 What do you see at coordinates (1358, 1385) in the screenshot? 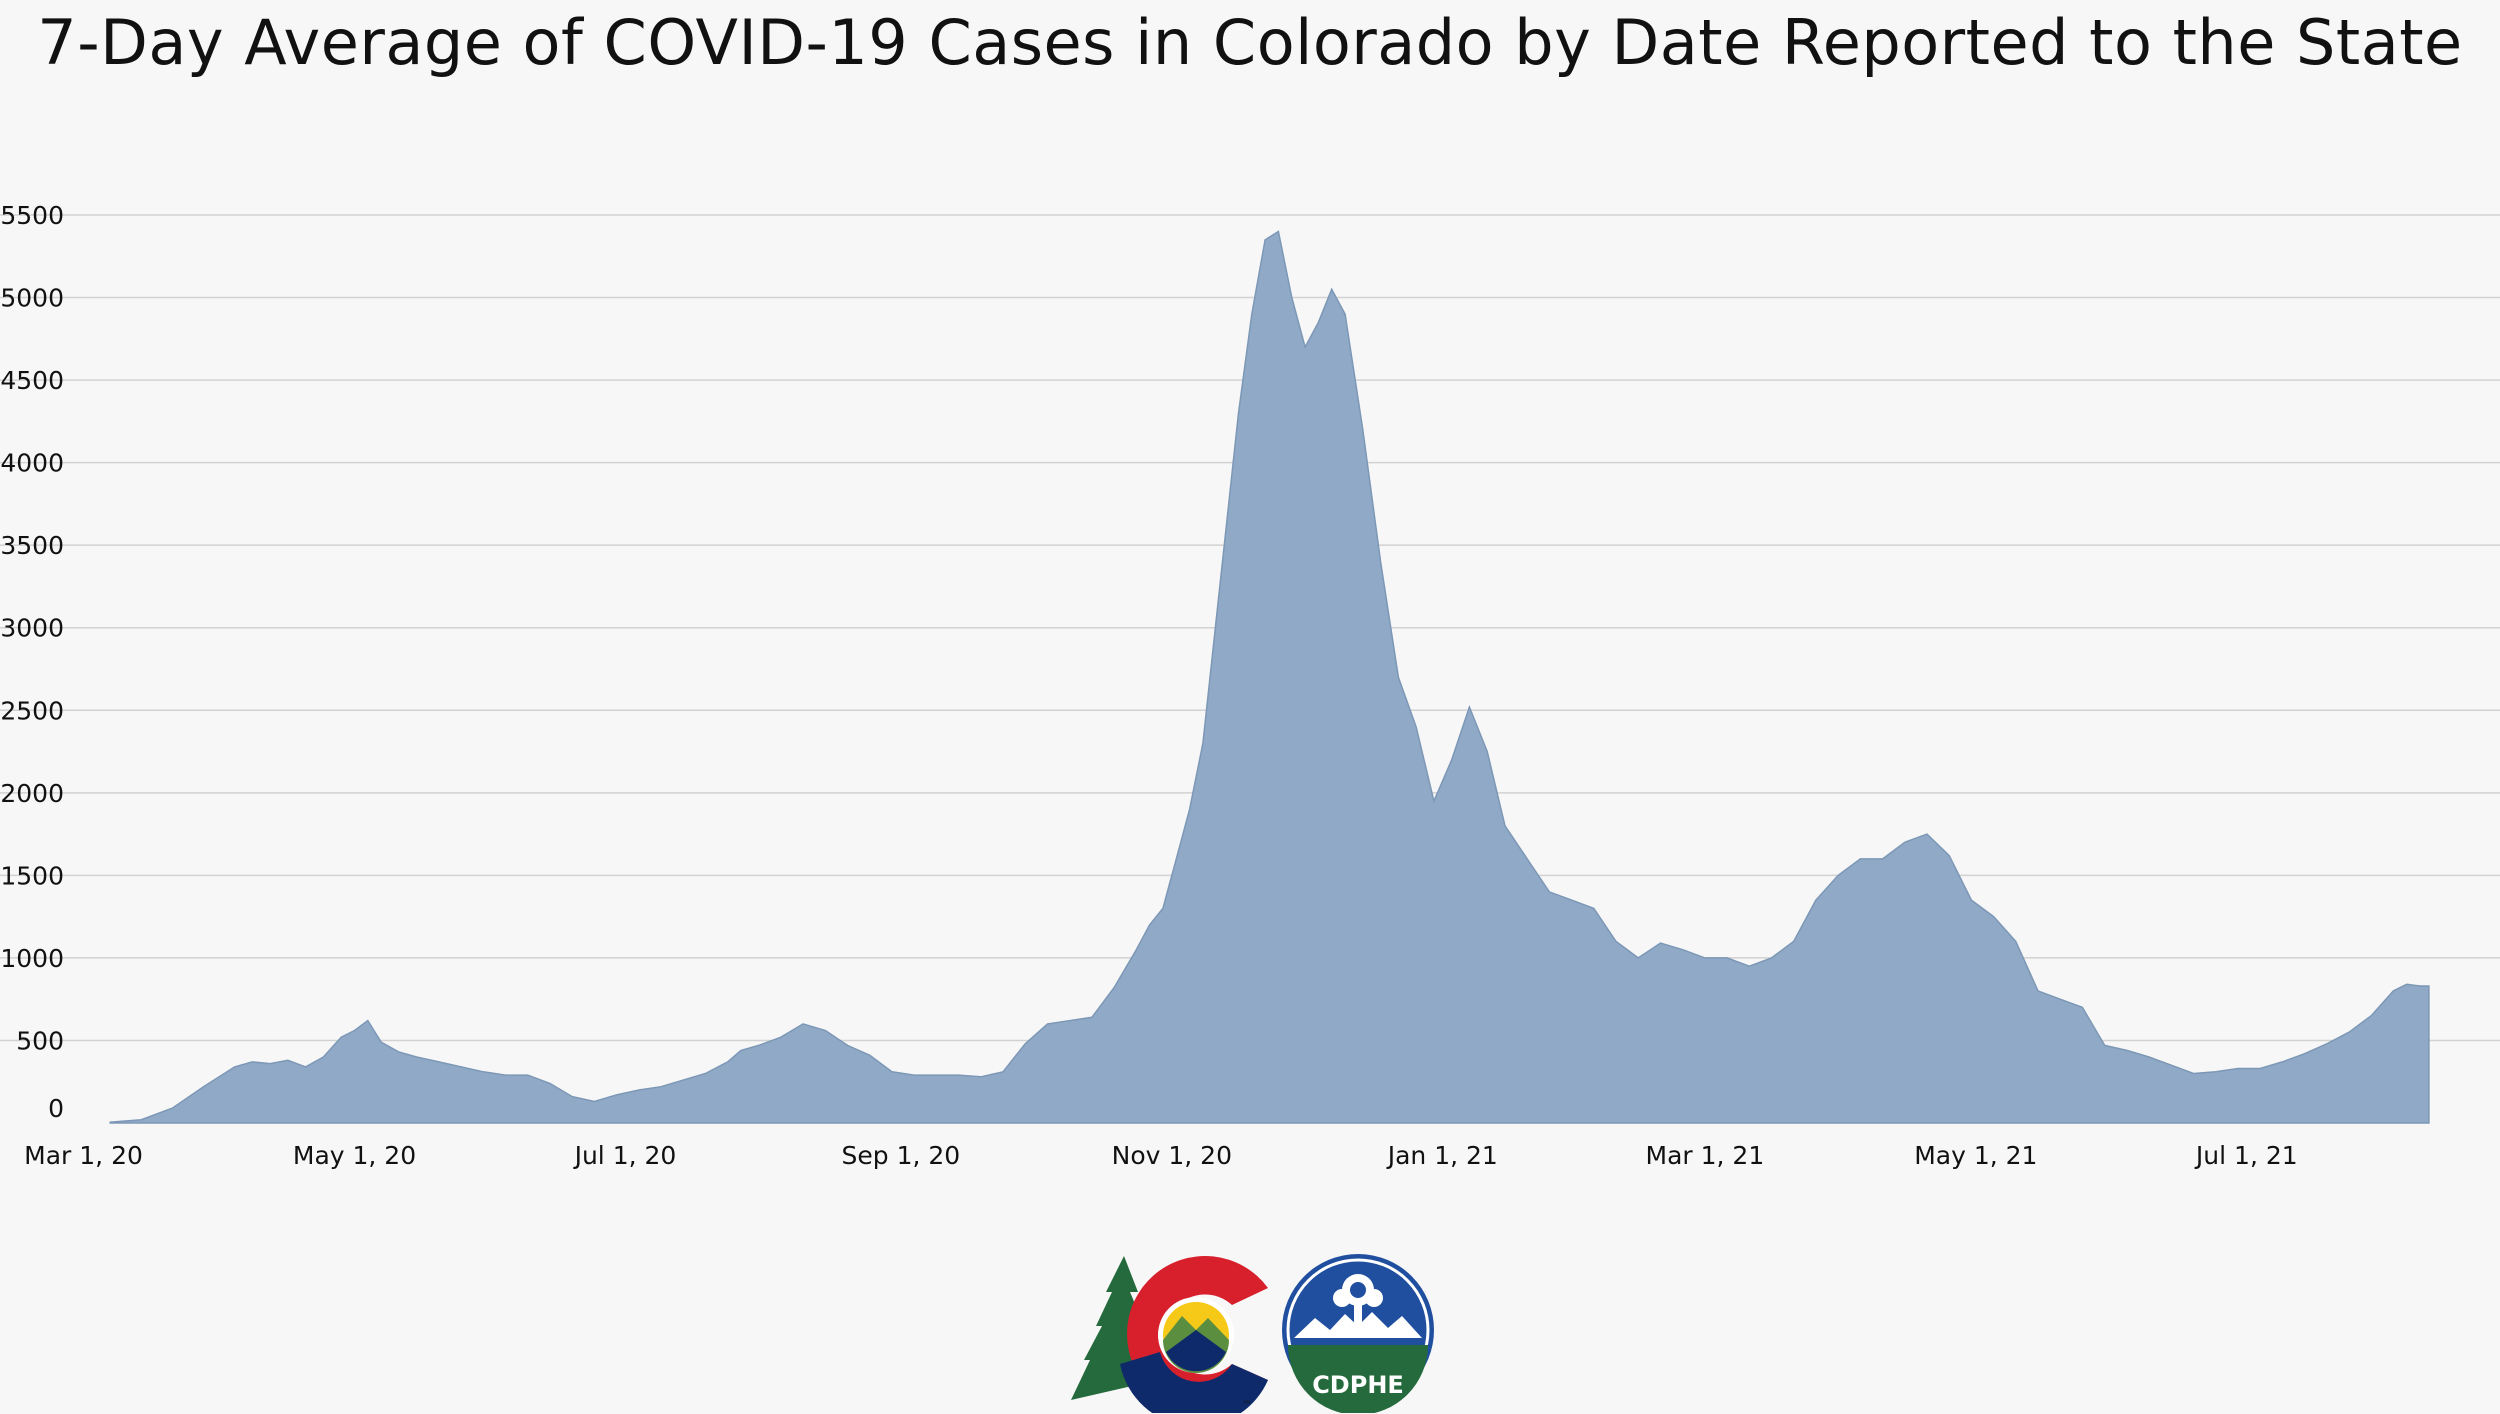
I see `cdphe-logo-text: CDPHE` at bounding box center [1358, 1385].